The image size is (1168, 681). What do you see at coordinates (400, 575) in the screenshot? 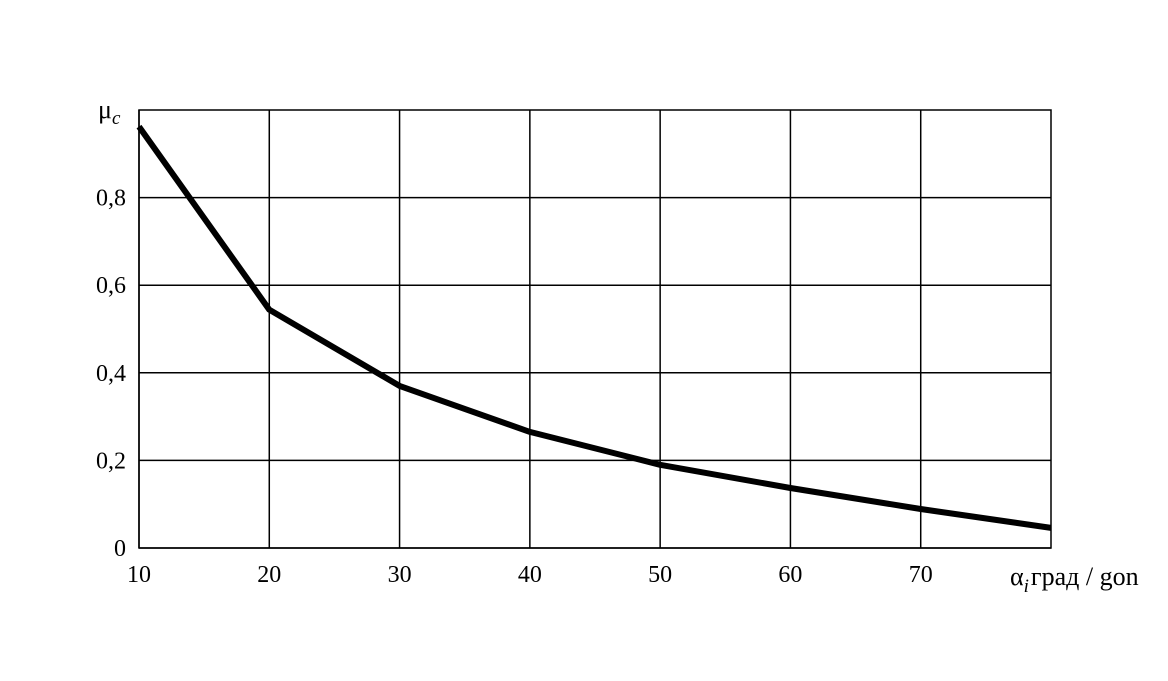
I see `x-tick-label: 30` at bounding box center [400, 575].